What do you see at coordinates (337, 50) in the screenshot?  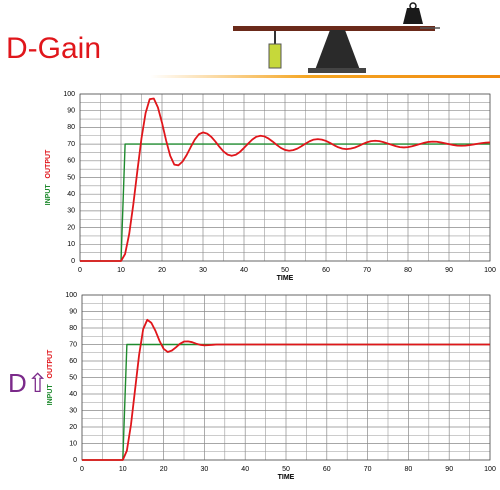 I see `fulcrum` at bounding box center [337, 50].